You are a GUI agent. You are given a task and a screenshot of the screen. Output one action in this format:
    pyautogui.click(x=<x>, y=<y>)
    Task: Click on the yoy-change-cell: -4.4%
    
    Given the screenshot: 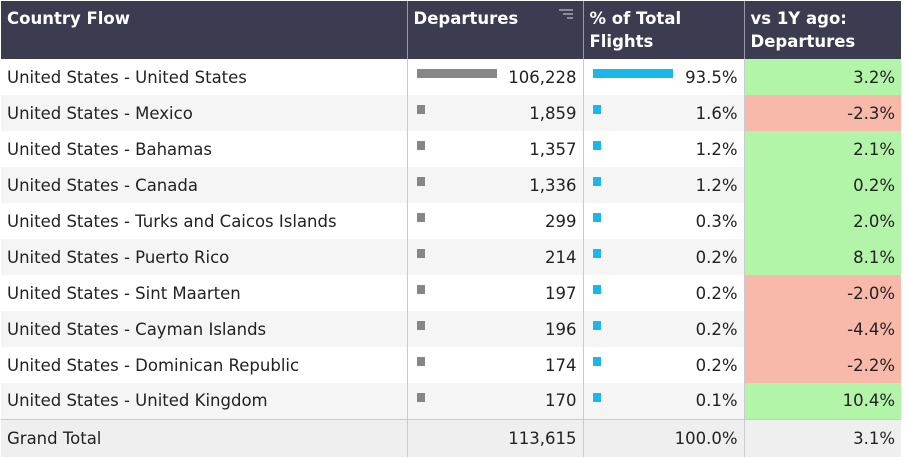 What is the action you would take?
    pyautogui.click(x=822, y=329)
    